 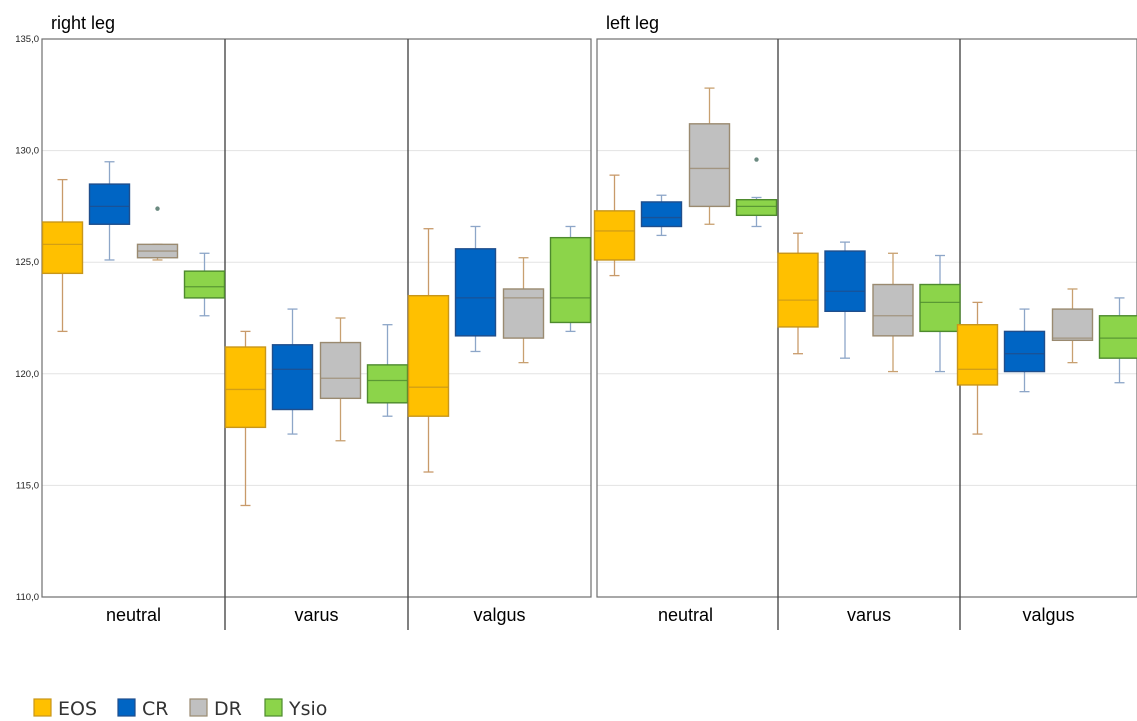 What do you see at coordinates (180, 709) in the screenshot?
I see `legend: EOS CR DR Ysio` at bounding box center [180, 709].